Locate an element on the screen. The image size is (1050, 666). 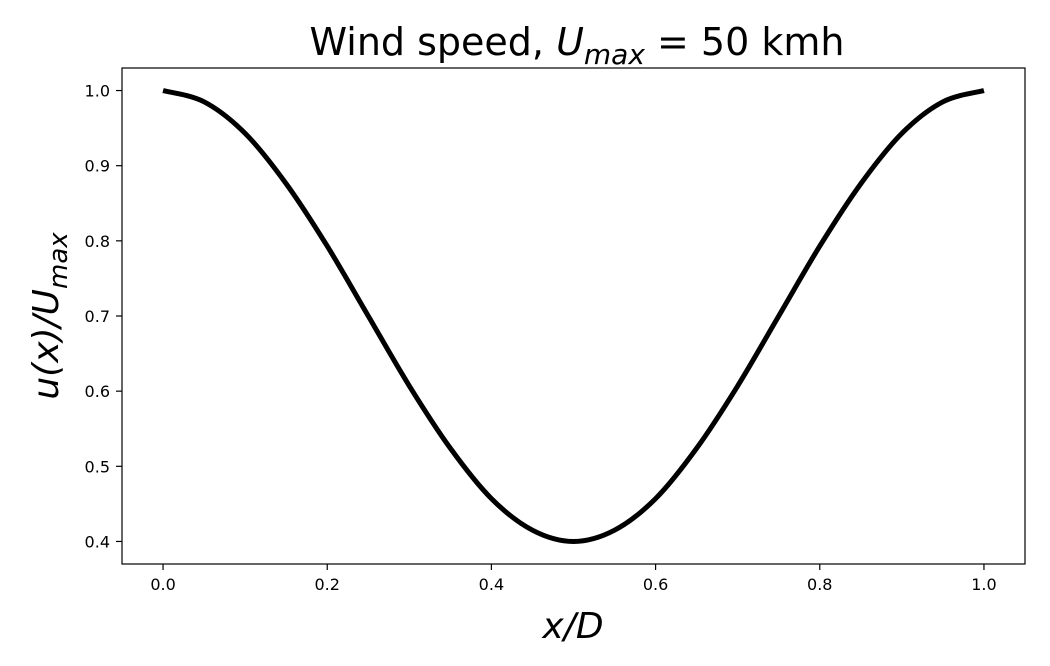
x-tick-label: 0.2 is located at coordinates (327, 584).